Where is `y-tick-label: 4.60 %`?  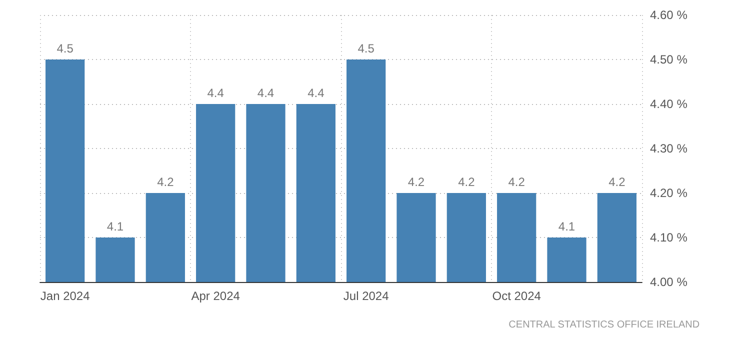 y-tick-label: 4.60 % is located at coordinates (669, 15).